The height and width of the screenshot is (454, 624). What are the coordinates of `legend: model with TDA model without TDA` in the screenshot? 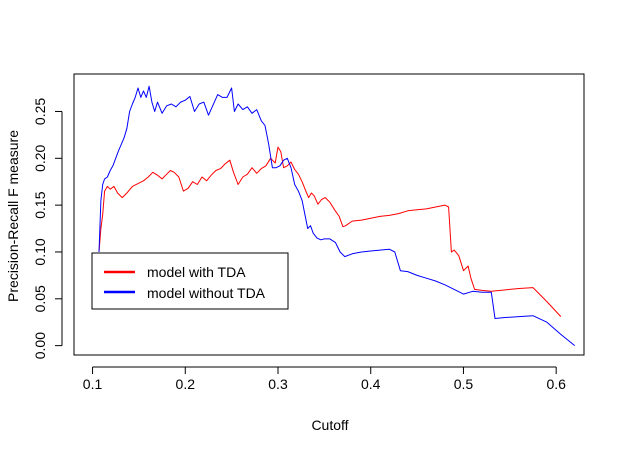 It's located at (190, 281).